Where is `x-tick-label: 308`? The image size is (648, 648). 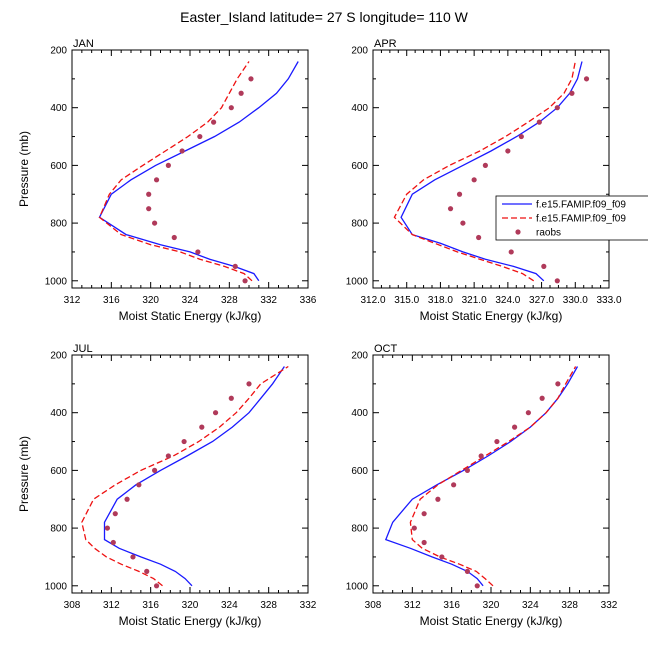 x-tick-label: 308 is located at coordinates (373, 605).